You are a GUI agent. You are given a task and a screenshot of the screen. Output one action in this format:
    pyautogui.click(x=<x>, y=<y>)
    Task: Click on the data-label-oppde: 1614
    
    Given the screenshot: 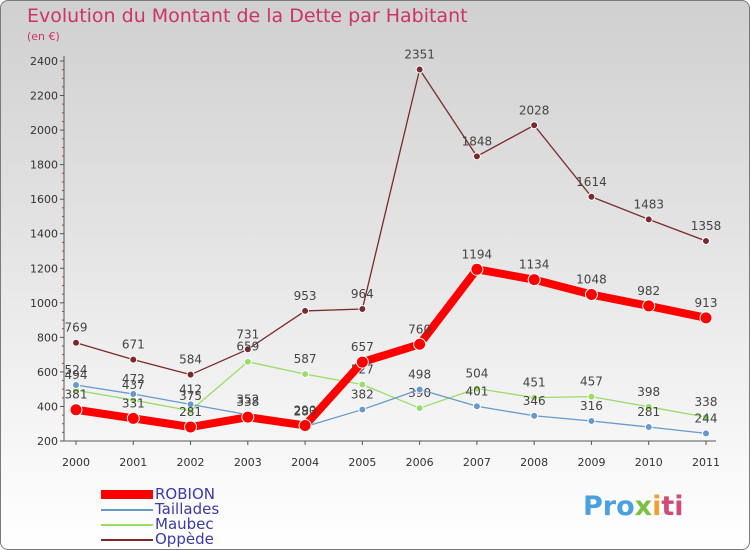 What is the action you would take?
    pyautogui.click(x=591, y=182)
    